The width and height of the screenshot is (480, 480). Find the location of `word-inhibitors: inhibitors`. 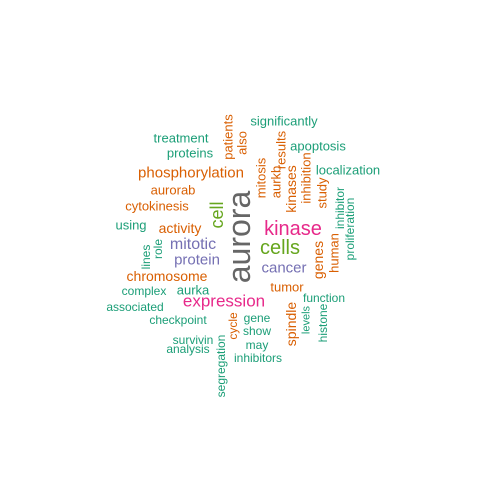

word-inhibitors: inhibitors is located at coordinates (258, 358).